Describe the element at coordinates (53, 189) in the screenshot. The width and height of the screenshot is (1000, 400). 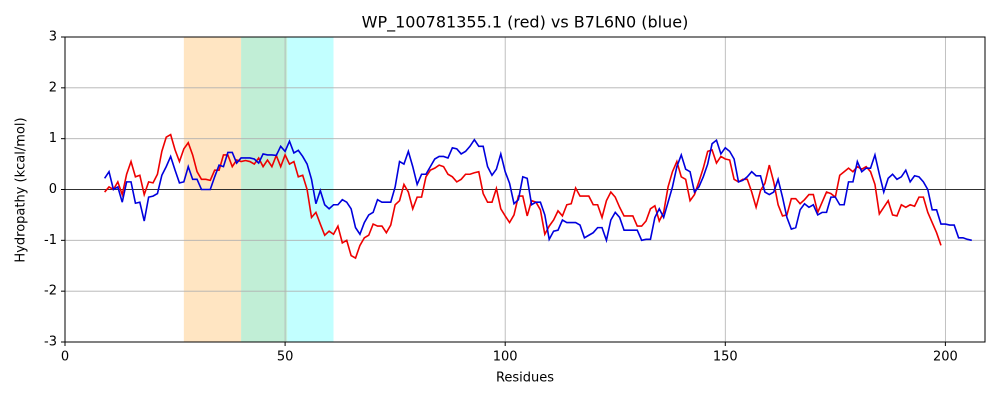
I see `y-tick-label: 0` at that location.